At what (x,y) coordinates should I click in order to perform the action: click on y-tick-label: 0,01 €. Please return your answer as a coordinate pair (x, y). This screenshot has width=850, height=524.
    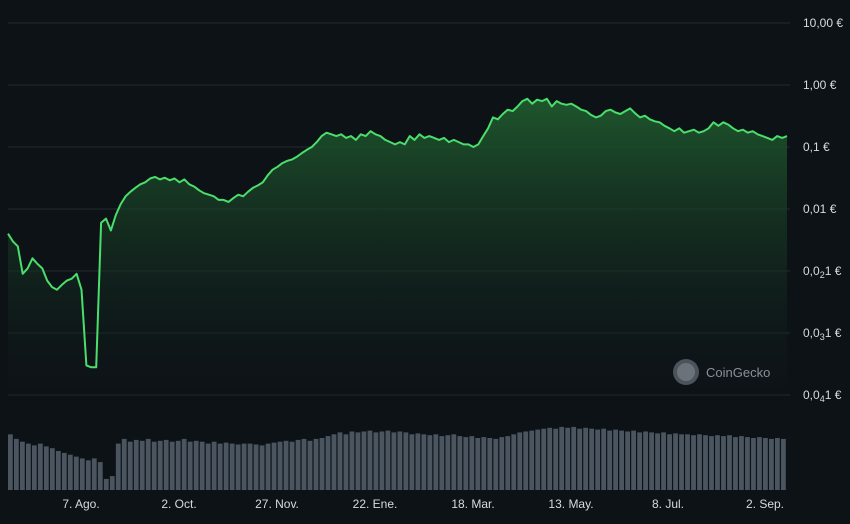
    Looking at the image, I should click on (820, 209).